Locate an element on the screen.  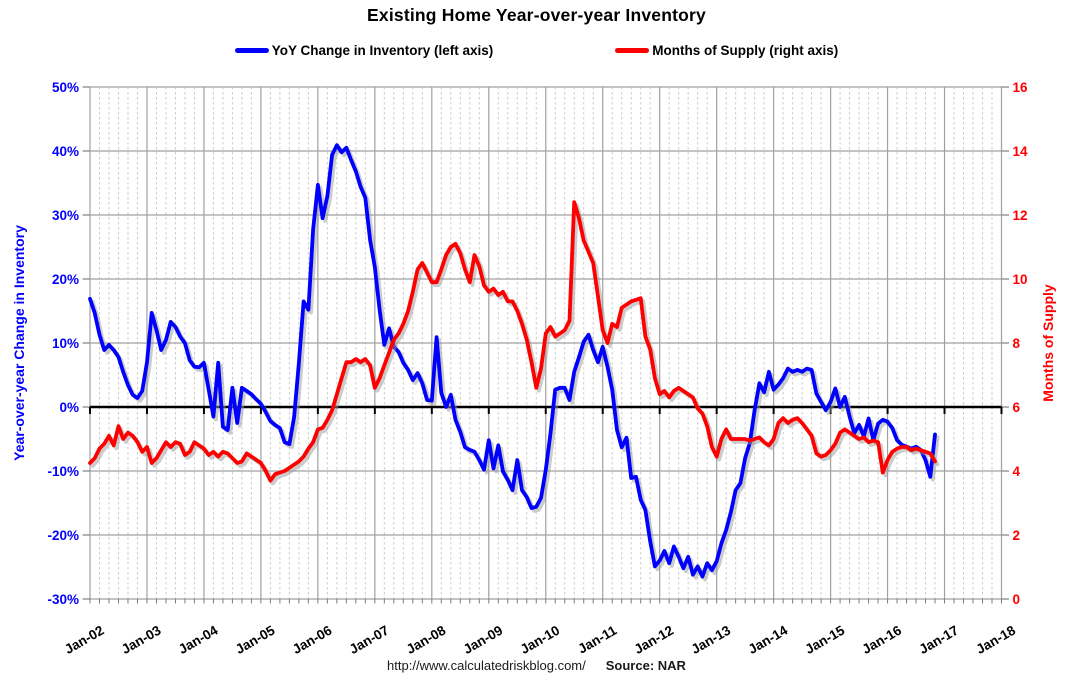
supply-line-swatch is located at coordinates (632, 50).